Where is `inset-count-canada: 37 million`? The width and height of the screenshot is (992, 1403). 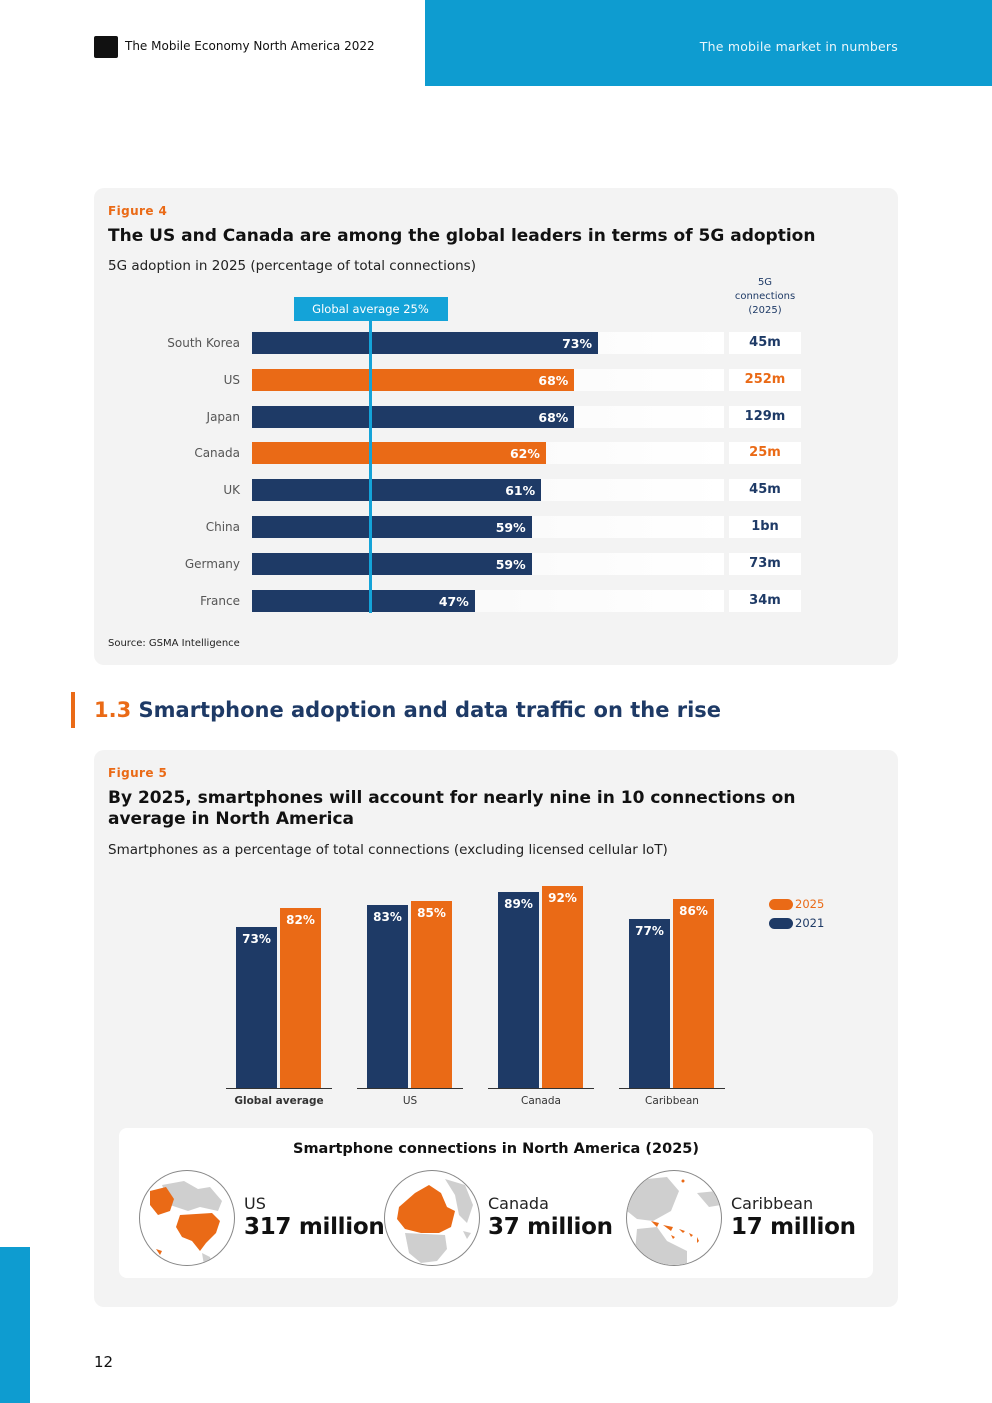
inset-count-canada: 37 million is located at coordinates (550, 1227).